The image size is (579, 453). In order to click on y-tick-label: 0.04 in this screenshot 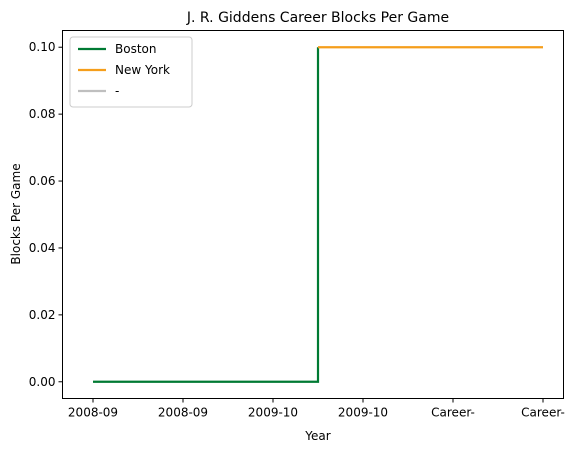, I will do `click(42, 248)`.